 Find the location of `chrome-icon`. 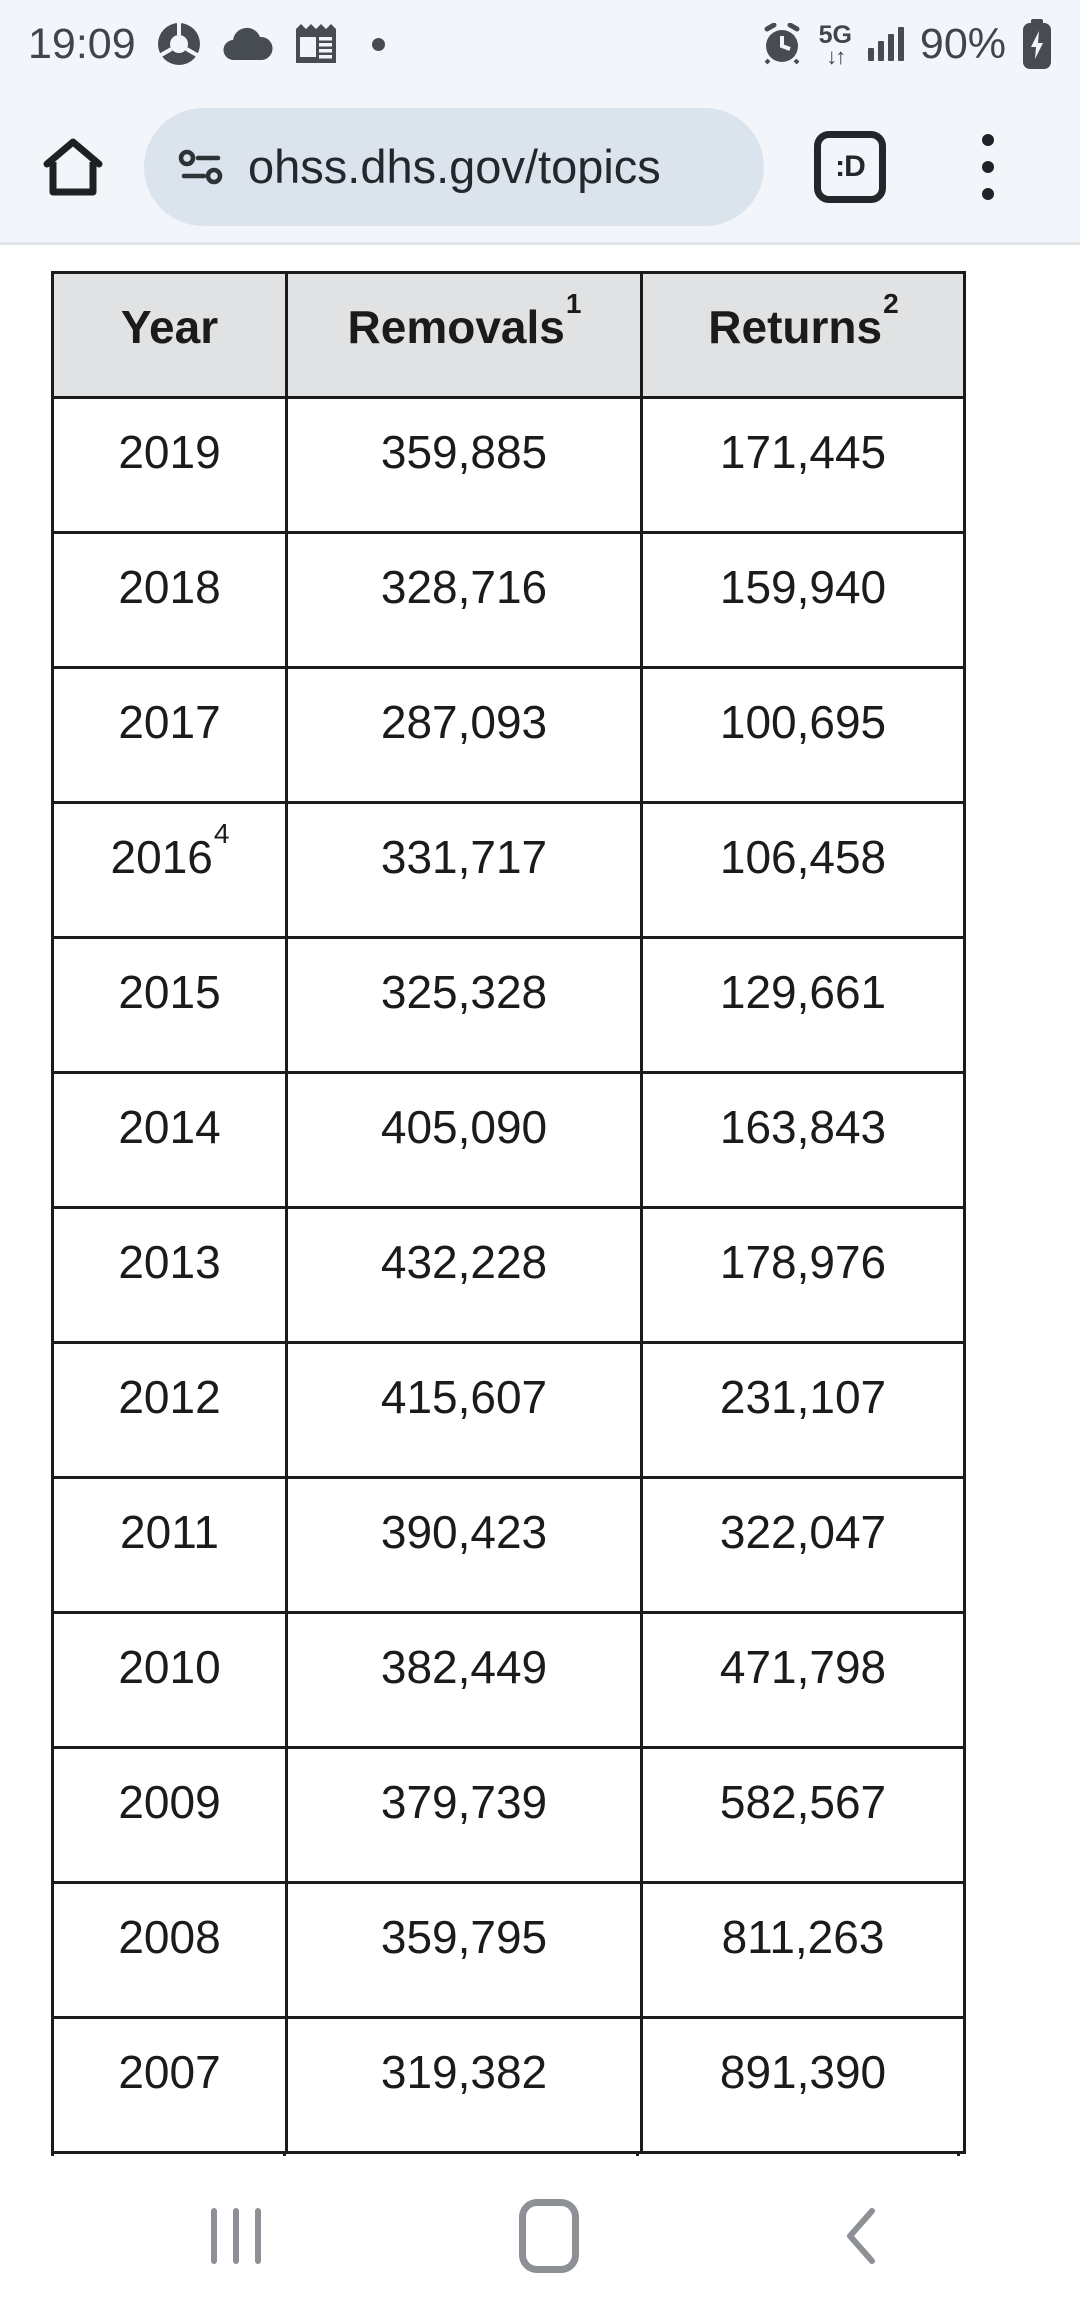

chrome-icon is located at coordinates (179, 44).